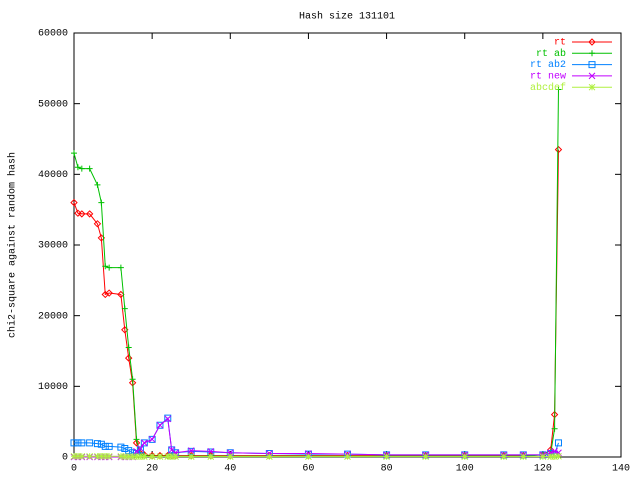  Describe the element at coordinates (230, 469) in the screenshot. I see `x-tick-label: 40` at that location.